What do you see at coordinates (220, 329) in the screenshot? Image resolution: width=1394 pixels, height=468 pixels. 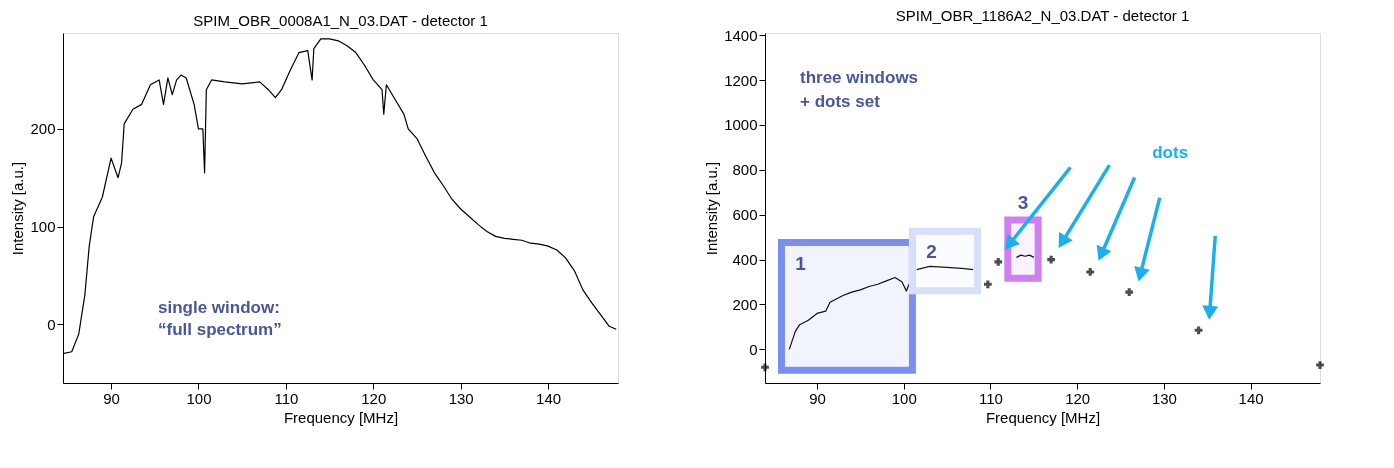 I see `annotation: “full spectrum”` at bounding box center [220, 329].